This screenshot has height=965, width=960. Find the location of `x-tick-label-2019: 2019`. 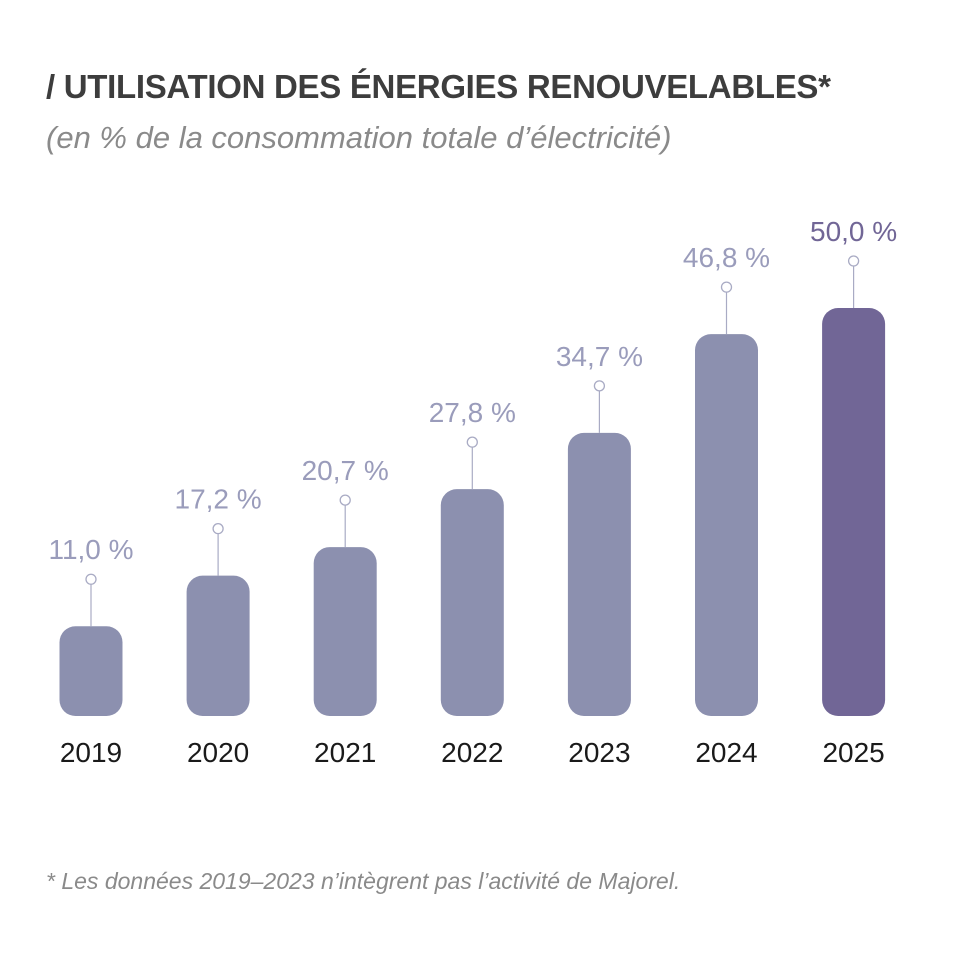

x-tick-label-2019: 2019 is located at coordinates (91, 752).